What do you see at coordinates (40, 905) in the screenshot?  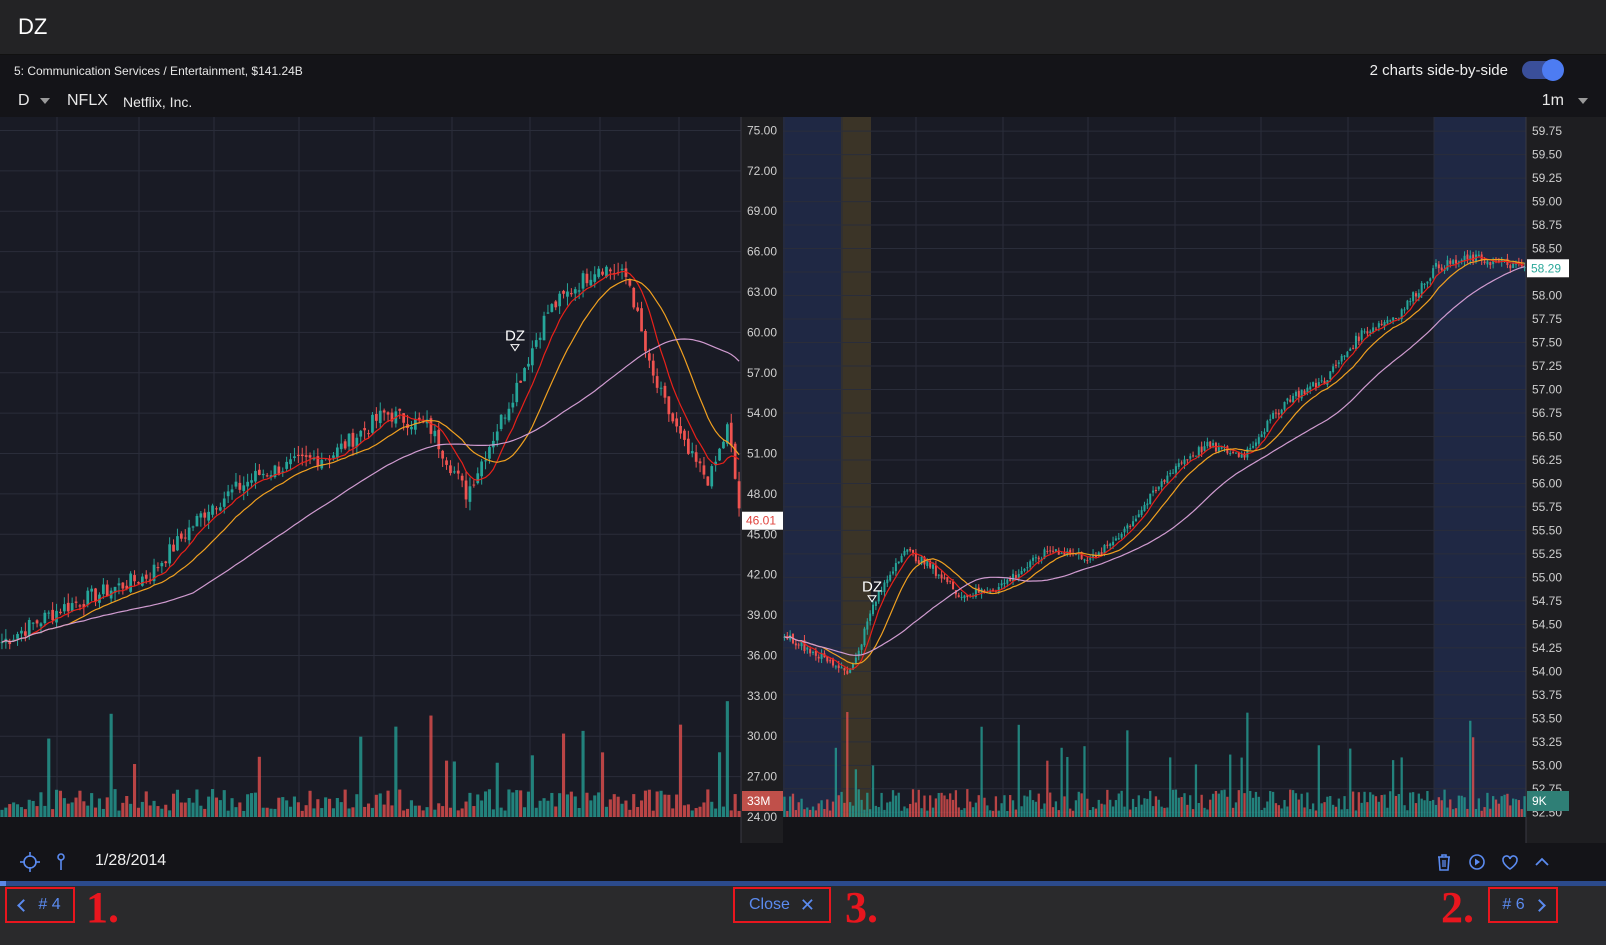 I see `prev-button: # 4` at bounding box center [40, 905].